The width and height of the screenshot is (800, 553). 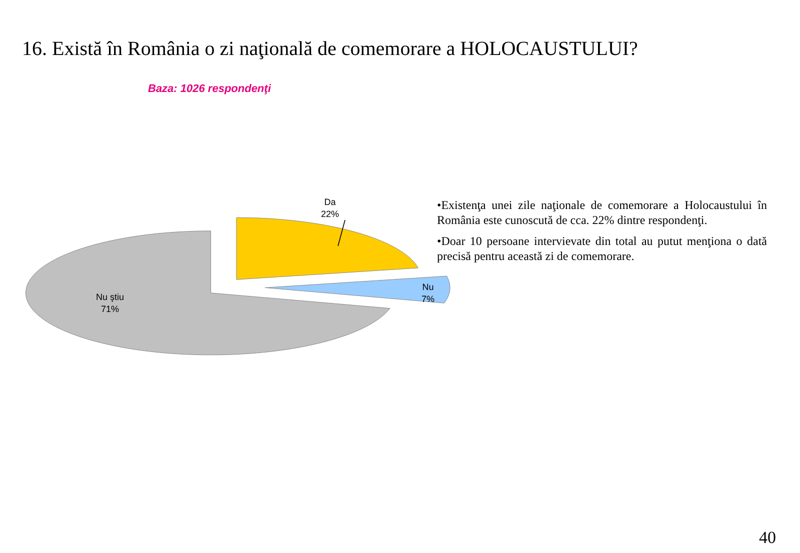 What do you see at coordinates (210, 89) in the screenshot?
I see `chart-subtitle: Baza: 1026 respondenţi` at bounding box center [210, 89].